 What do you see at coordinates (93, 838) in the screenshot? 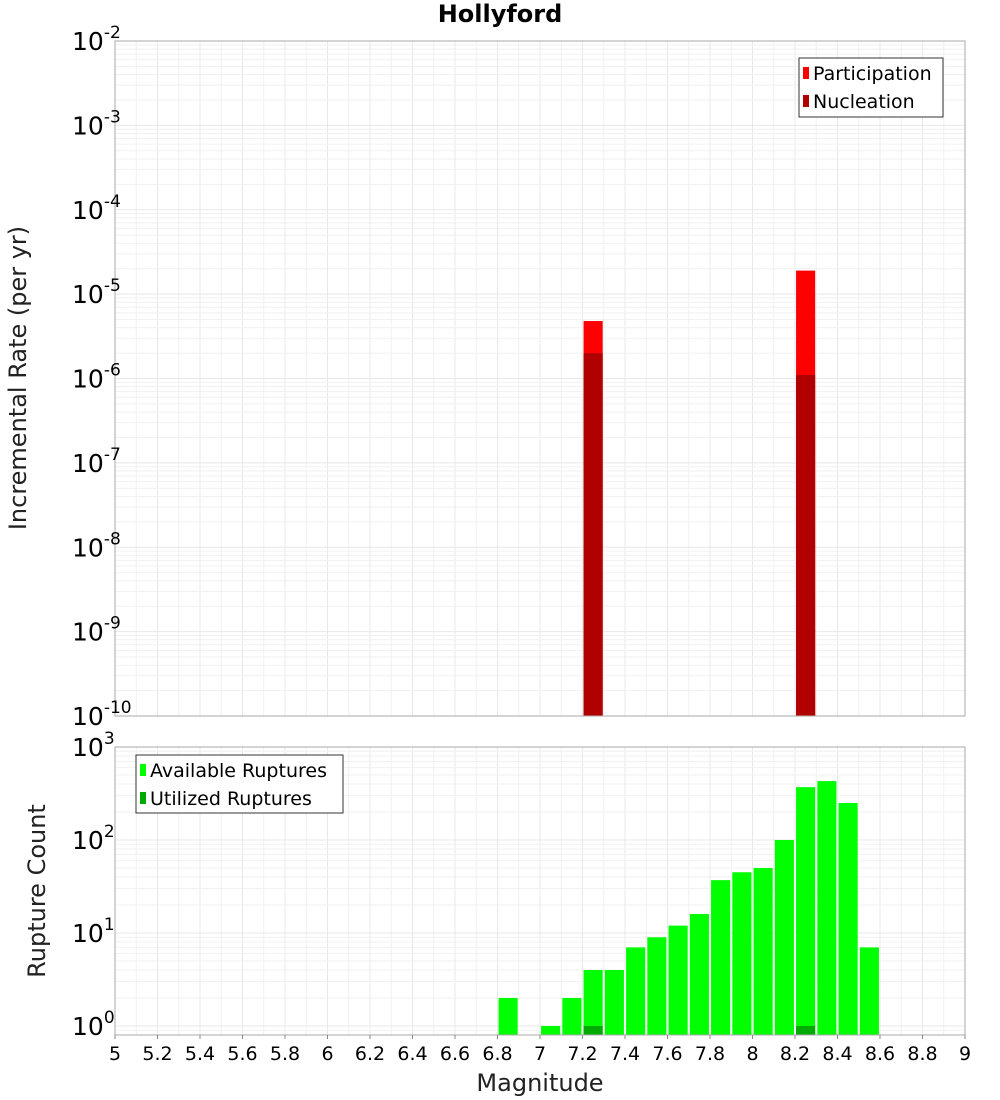
I see `y-tick-label: 10²` at bounding box center [93, 838].